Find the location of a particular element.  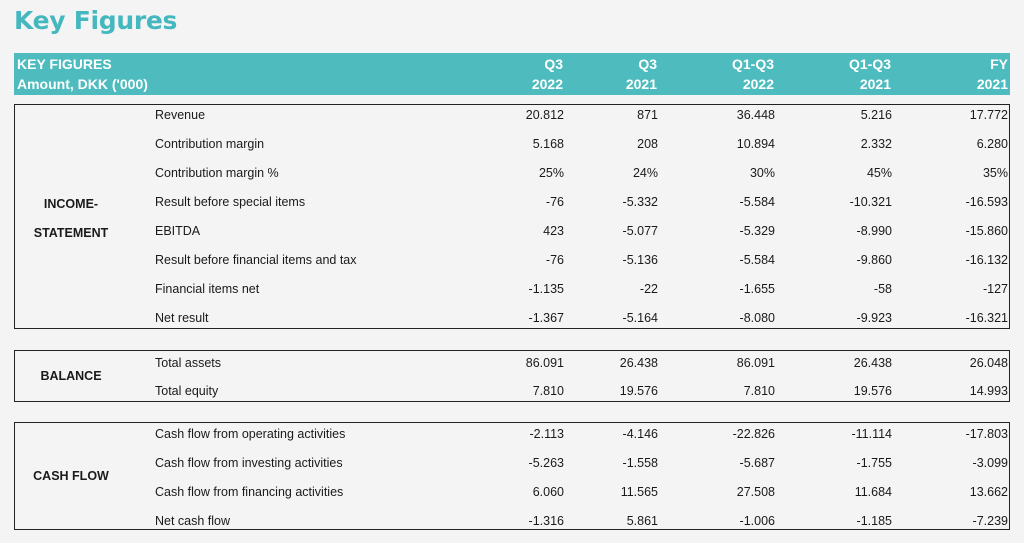

col-header-q3-2022-period: Q3 is located at coordinates (553, 64).